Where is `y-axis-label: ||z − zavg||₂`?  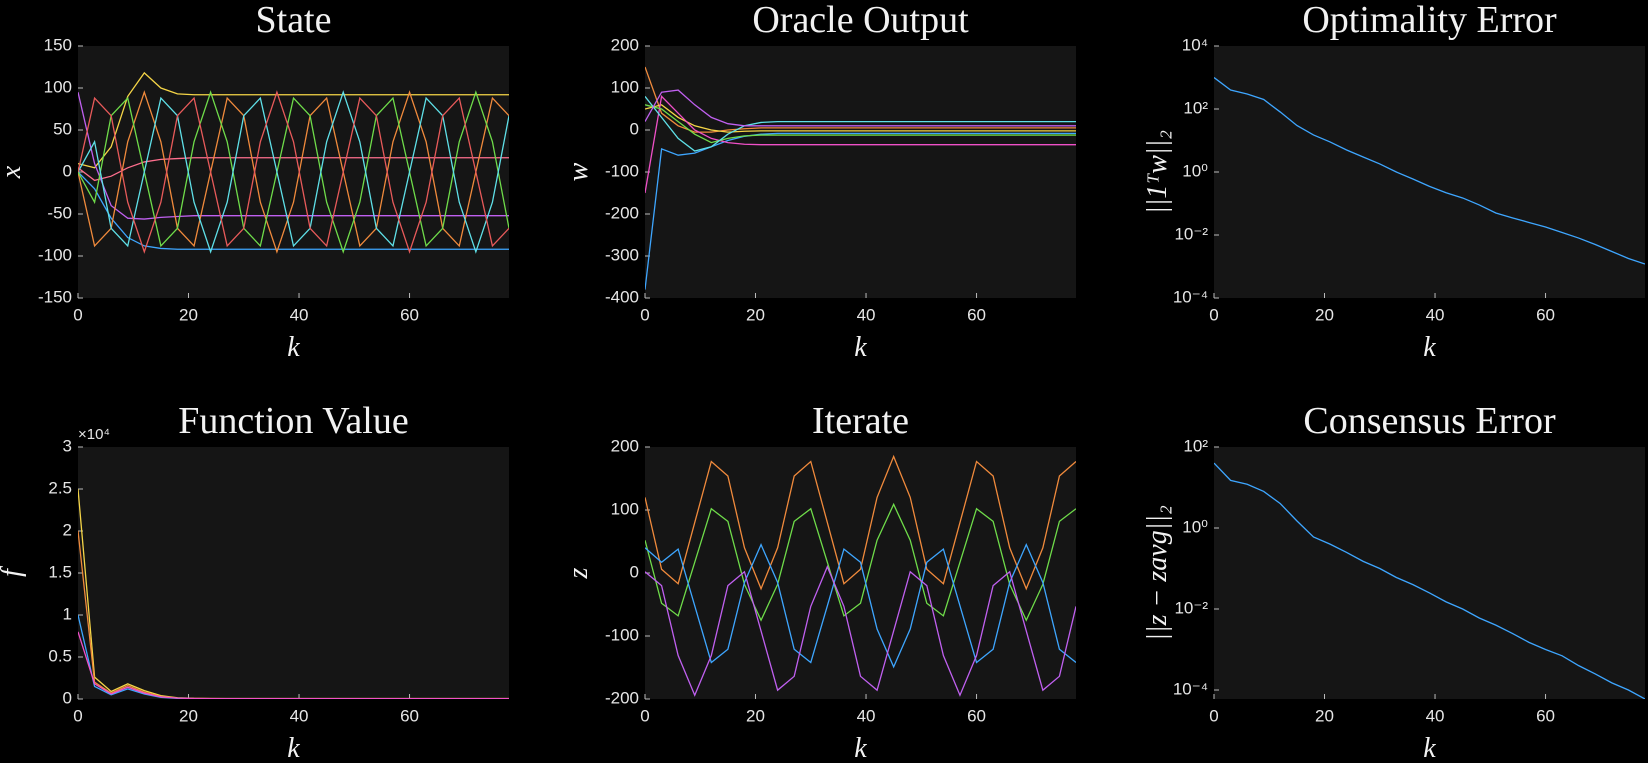
y-axis-label: ||z − zavg||₂ is located at coordinates (1157, 573).